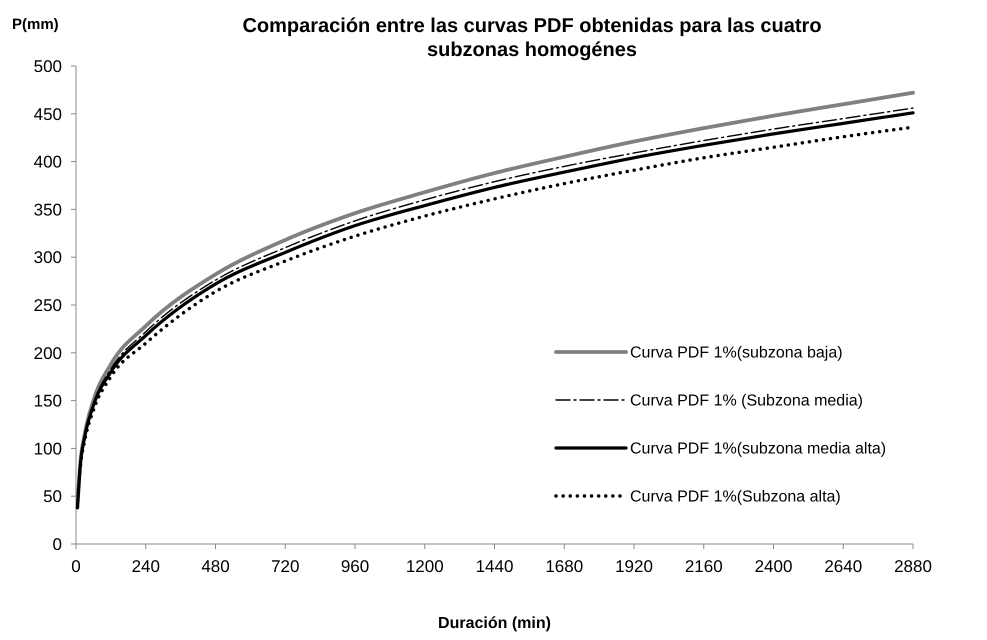 This screenshot has height=640, width=987. What do you see at coordinates (52, 496) in the screenshot?
I see `y-tick-label: 50` at bounding box center [52, 496].